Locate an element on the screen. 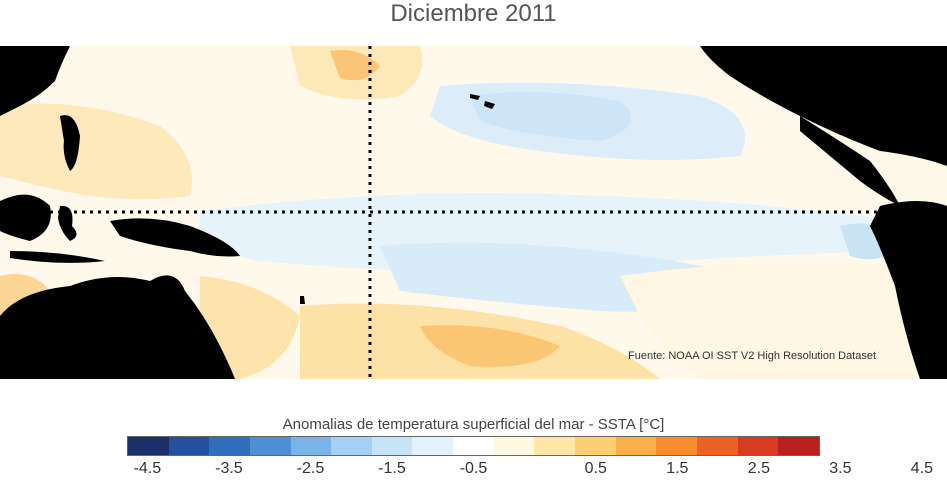 This screenshot has height=480, width=947. colorbar is located at coordinates (473, 446).